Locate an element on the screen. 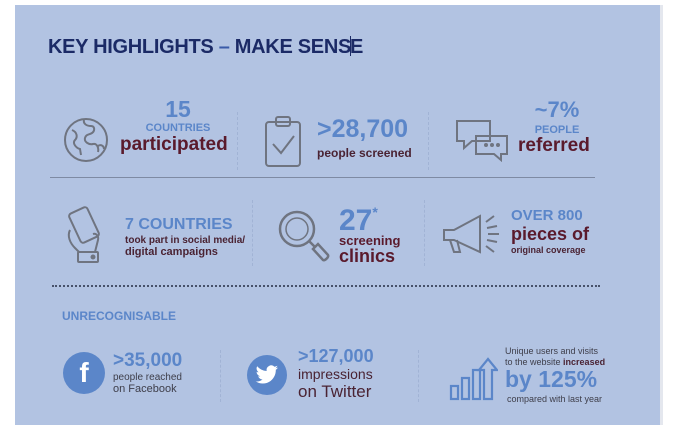 This screenshot has width=674, height=444. referred-label: PEOPLE is located at coordinates (557, 130).